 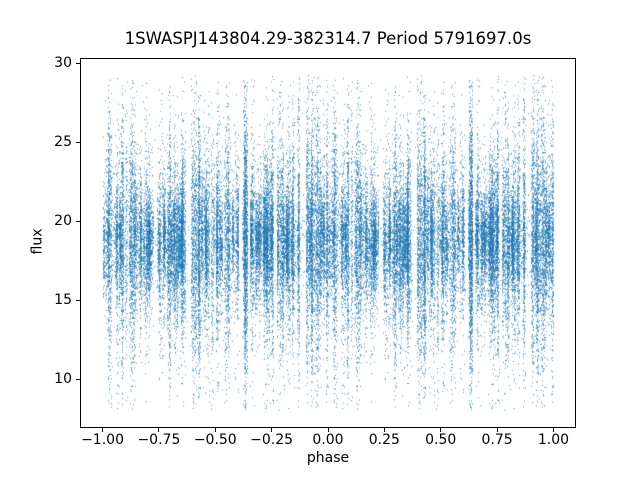 What do you see at coordinates (384, 440) in the screenshot?
I see `x-tick-label: 0.25` at bounding box center [384, 440].